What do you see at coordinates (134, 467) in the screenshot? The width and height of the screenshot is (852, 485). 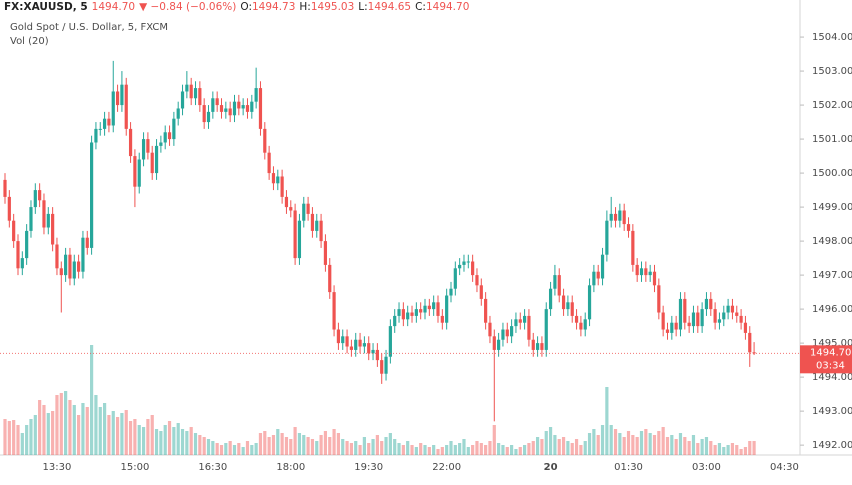 I see `x-tick-label: 15:00` at bounding box center [134, 467].